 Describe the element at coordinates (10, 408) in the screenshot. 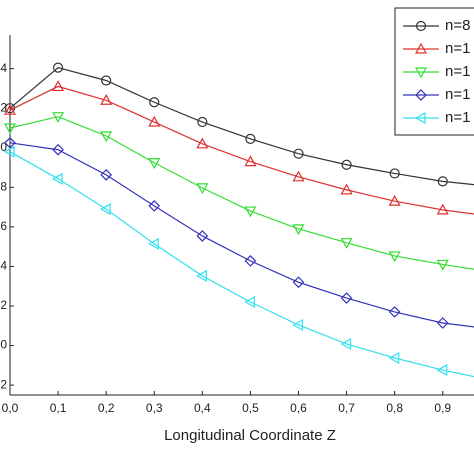

I see `x-tick-label: 0,0` at that location.